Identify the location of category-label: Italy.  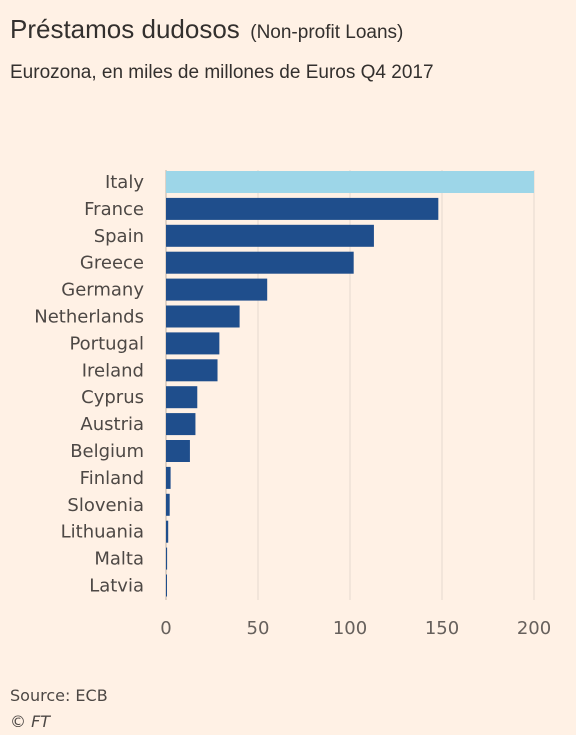
(124, 182).